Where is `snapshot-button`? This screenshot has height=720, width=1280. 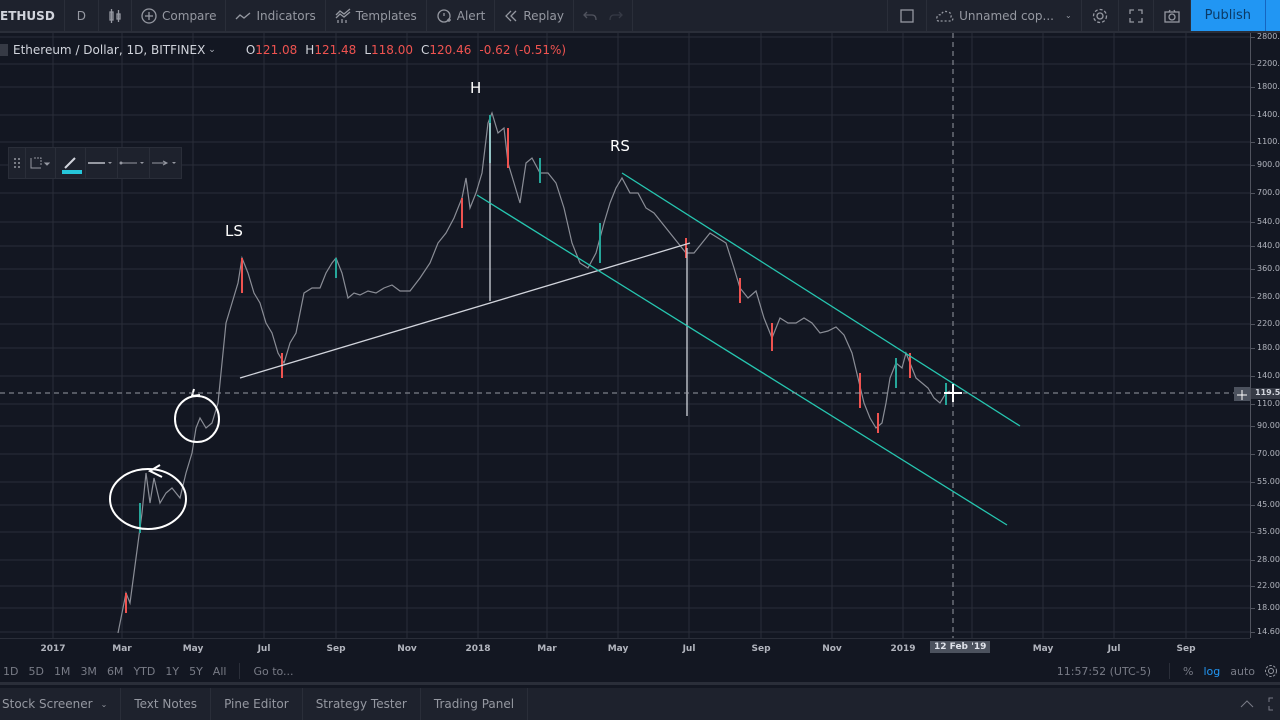
snapshot-button is located at coordinates (1172, 15).